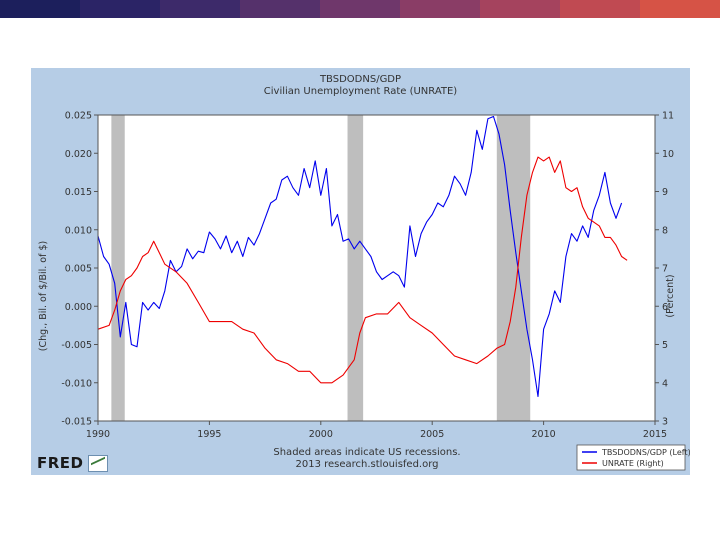 This screenshot has width=720, height=540. What do you see at coordinates (665, 422) in the screenshot?
I see `y-tick-label-right: 3` at bounding box center [665, 422].